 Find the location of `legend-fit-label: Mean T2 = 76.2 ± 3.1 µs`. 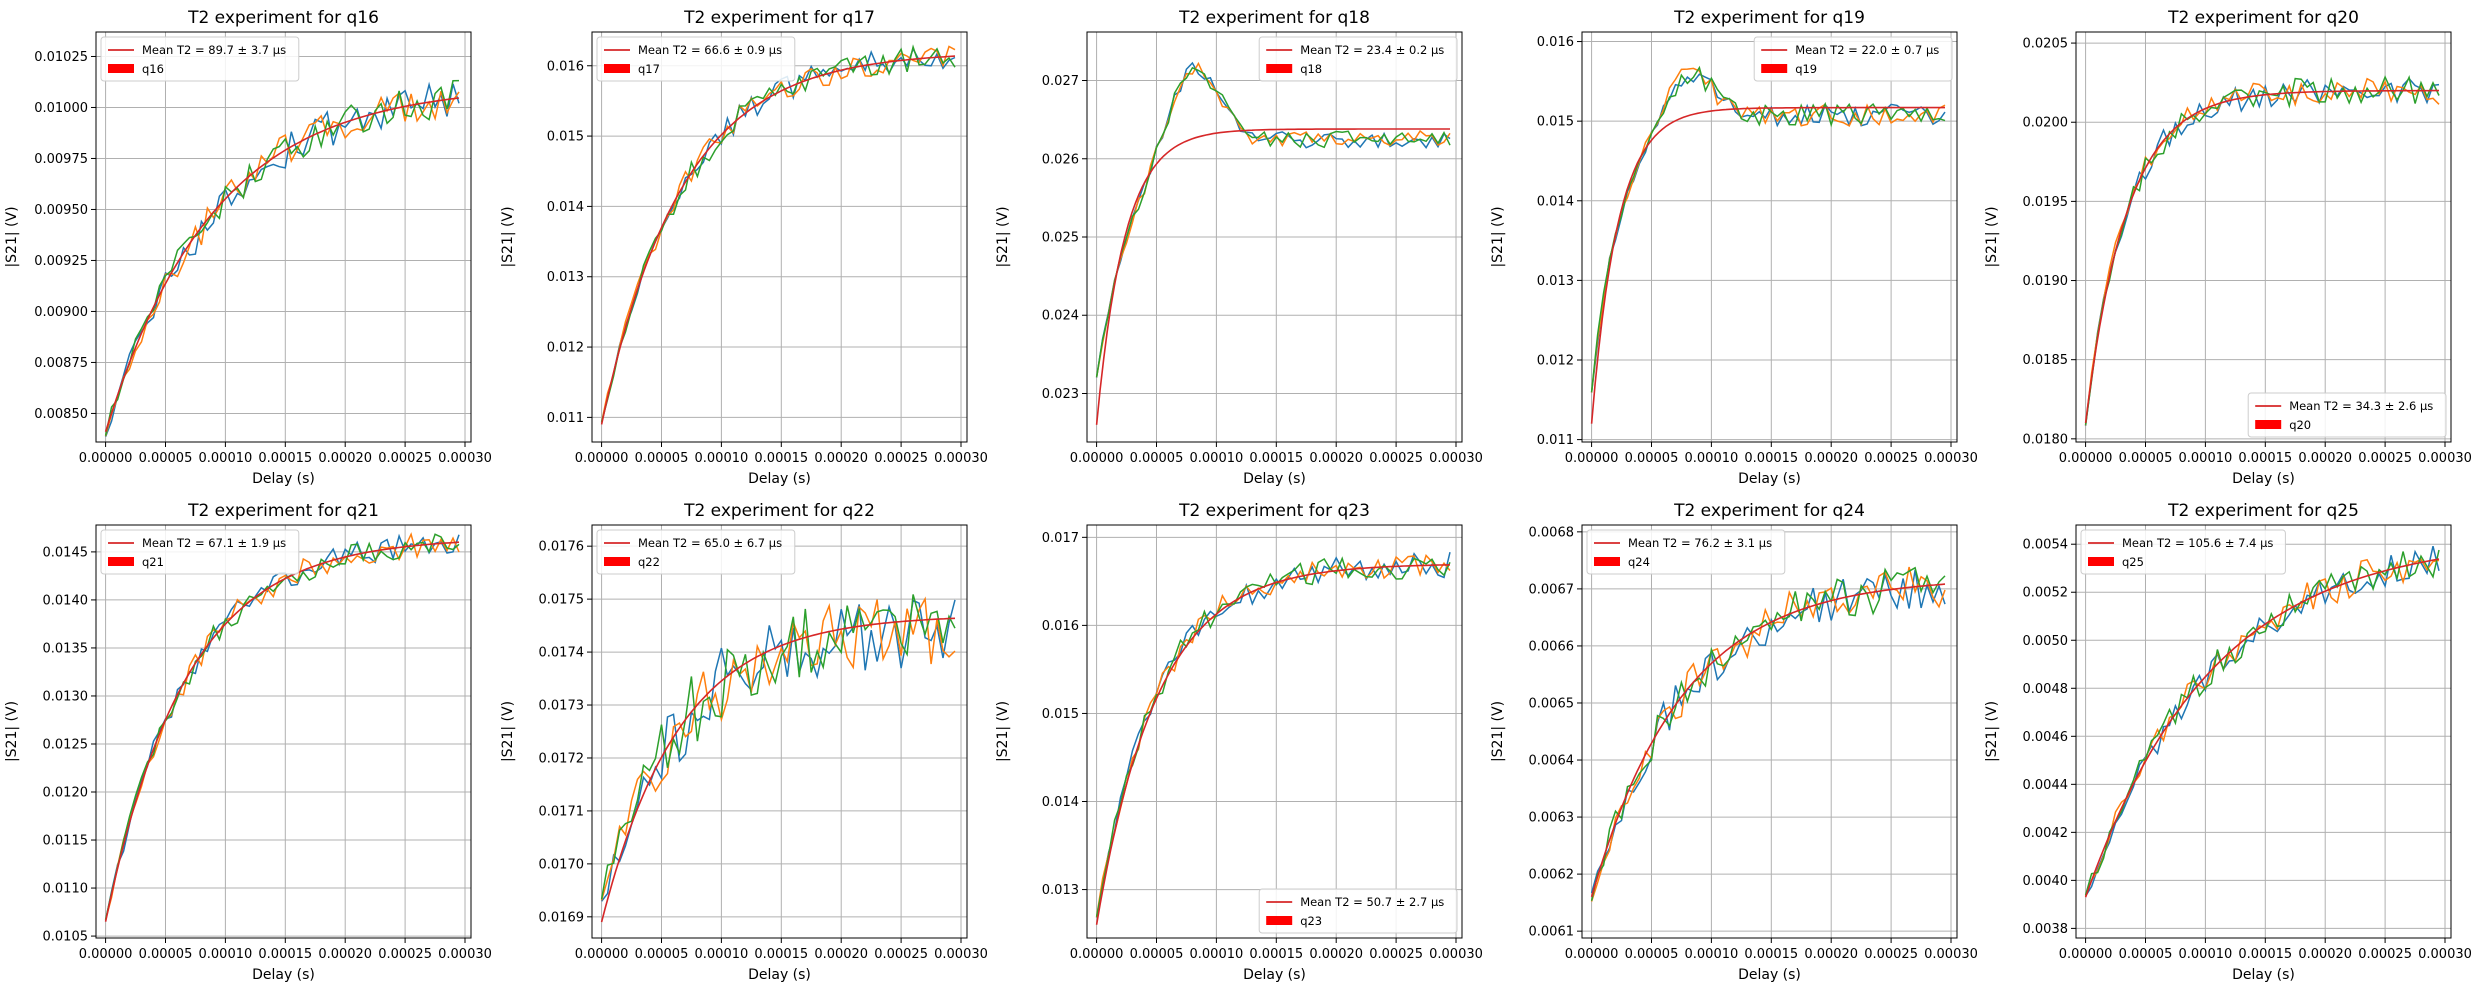

legend-fit-label: Mean T2 = 76.2 ± 3.1 µs is located at coordinates (1700, 543).